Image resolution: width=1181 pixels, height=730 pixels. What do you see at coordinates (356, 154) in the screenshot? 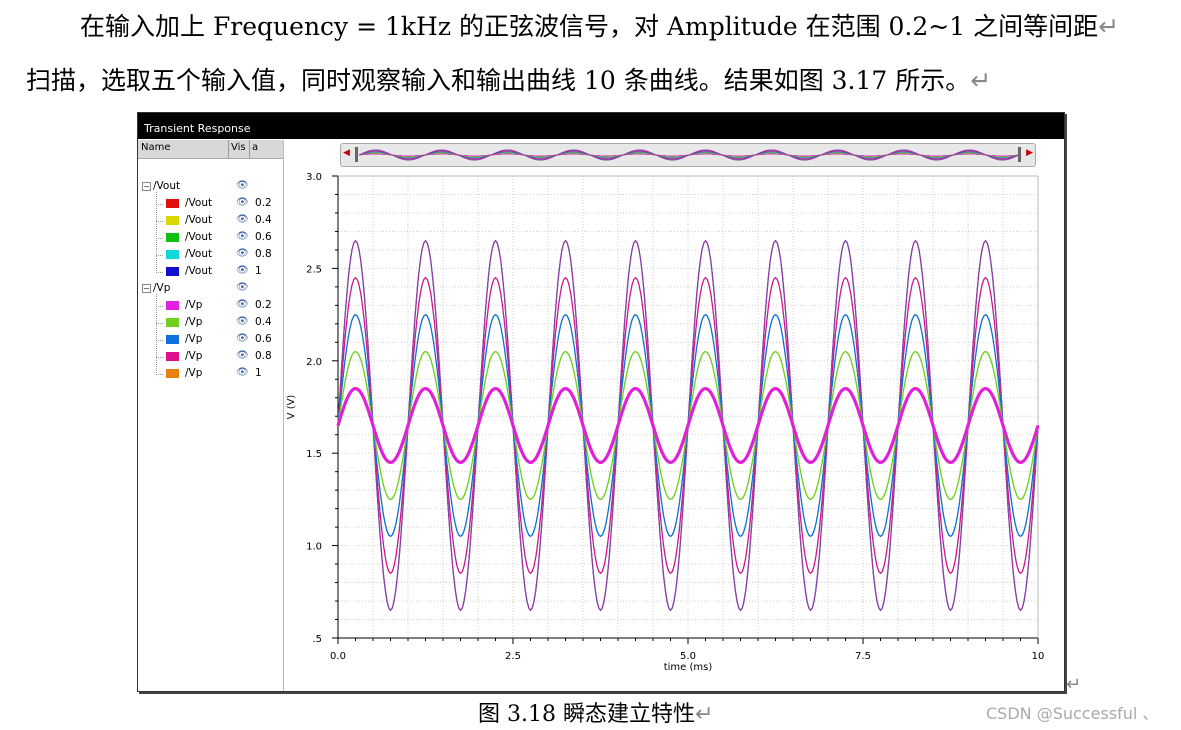
I see `scroll-handle-left` at bounding box center [356, 154].